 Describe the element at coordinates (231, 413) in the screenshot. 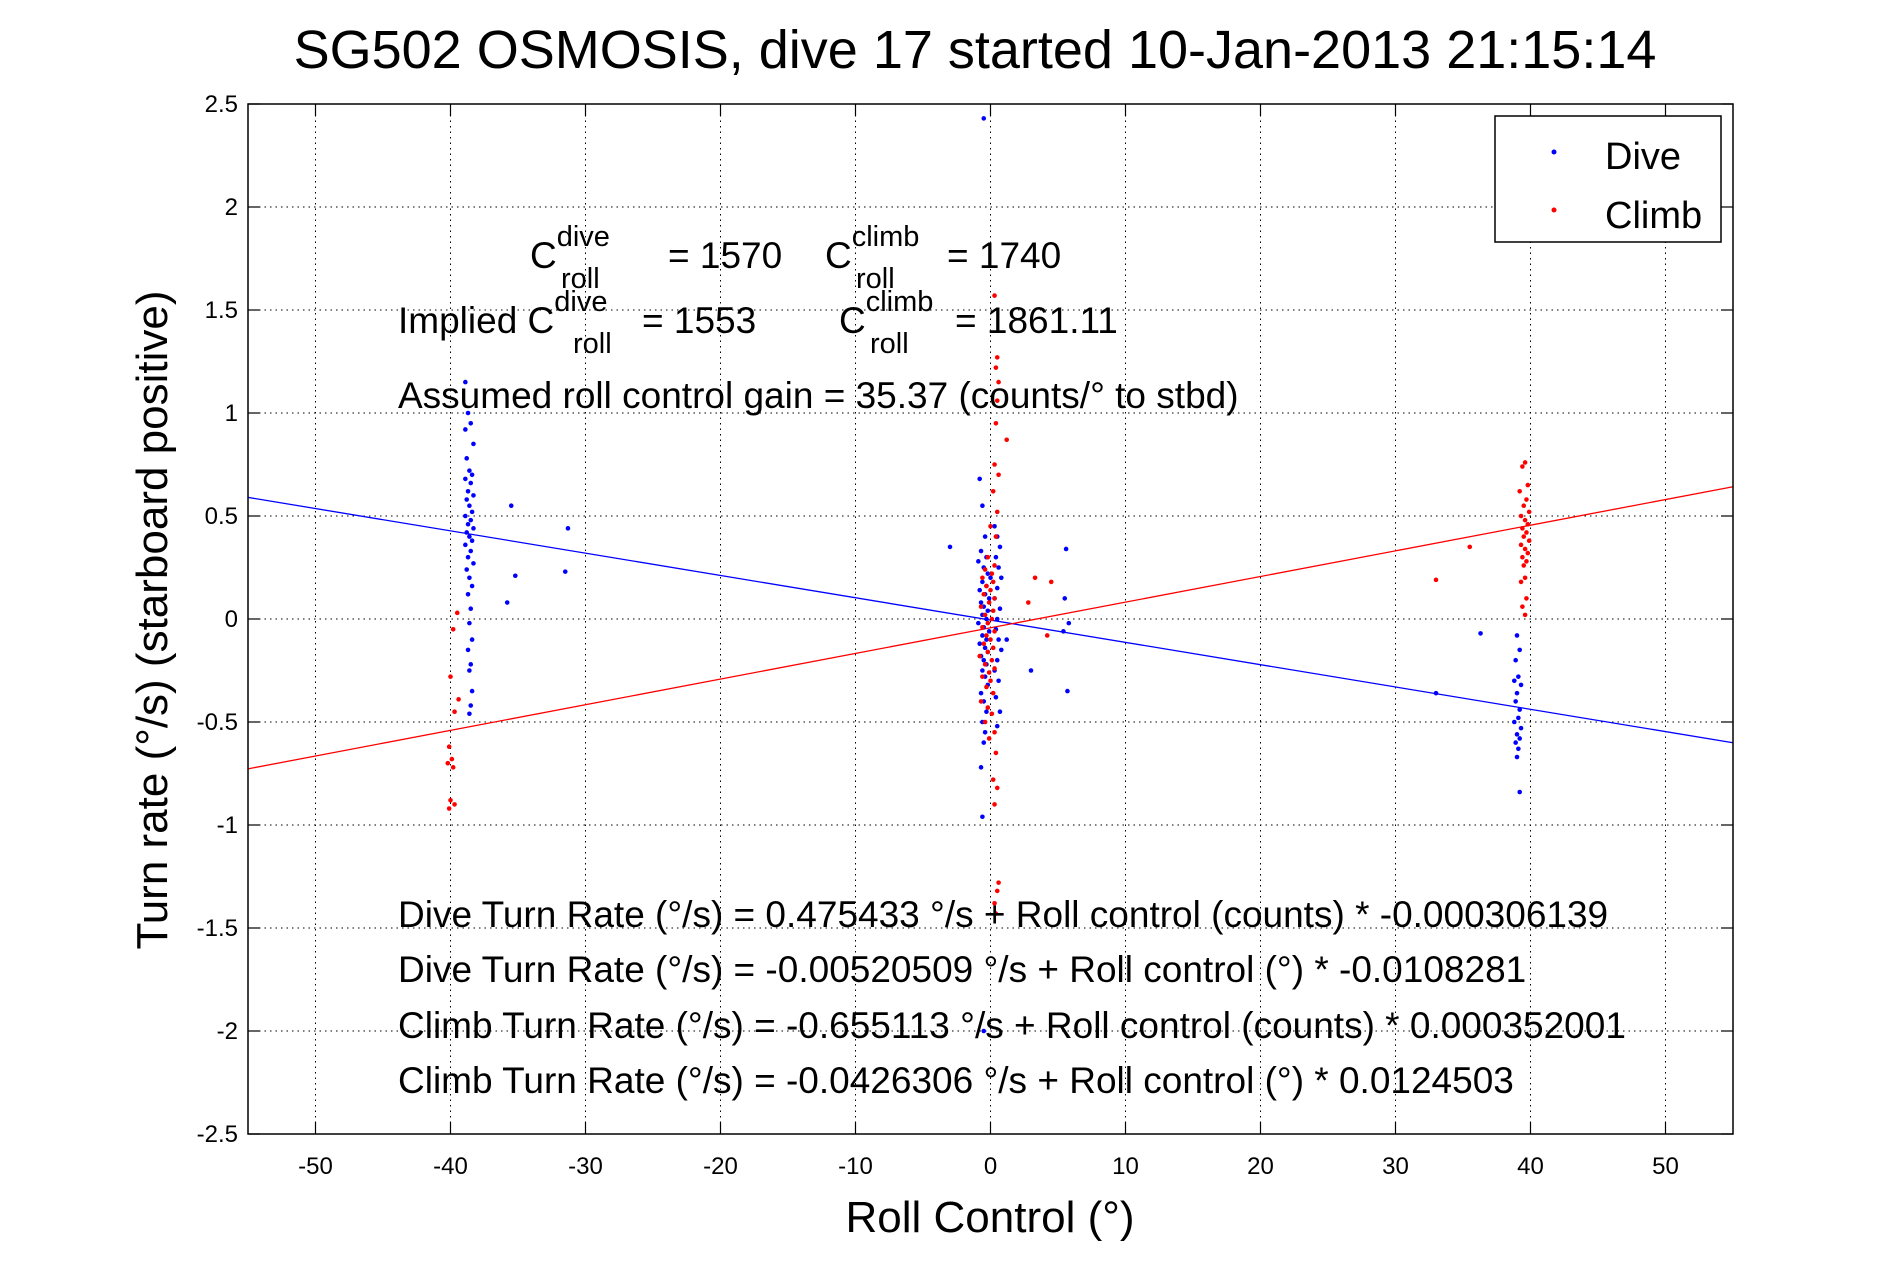

I see `y-tick-label: 1` at that location.